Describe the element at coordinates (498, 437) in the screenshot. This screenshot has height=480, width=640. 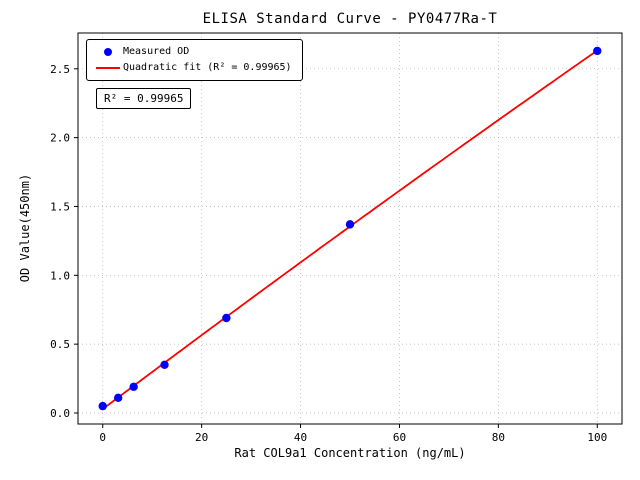
I see `svg-text: 80` at that location.